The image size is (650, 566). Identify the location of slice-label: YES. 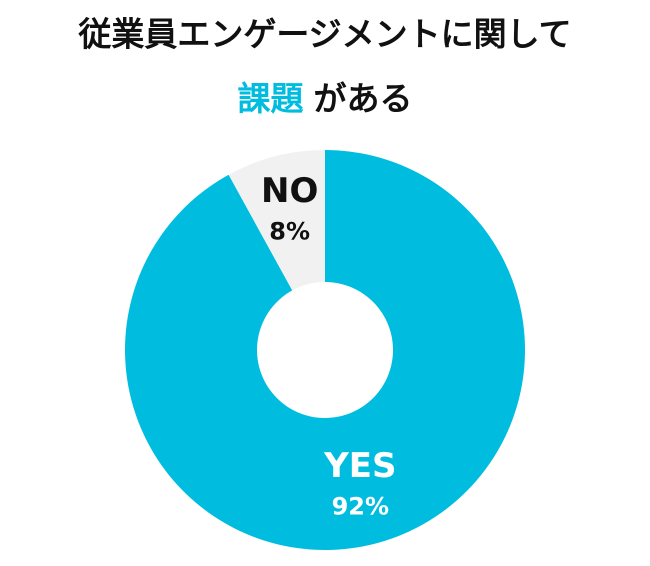
(359, 466).